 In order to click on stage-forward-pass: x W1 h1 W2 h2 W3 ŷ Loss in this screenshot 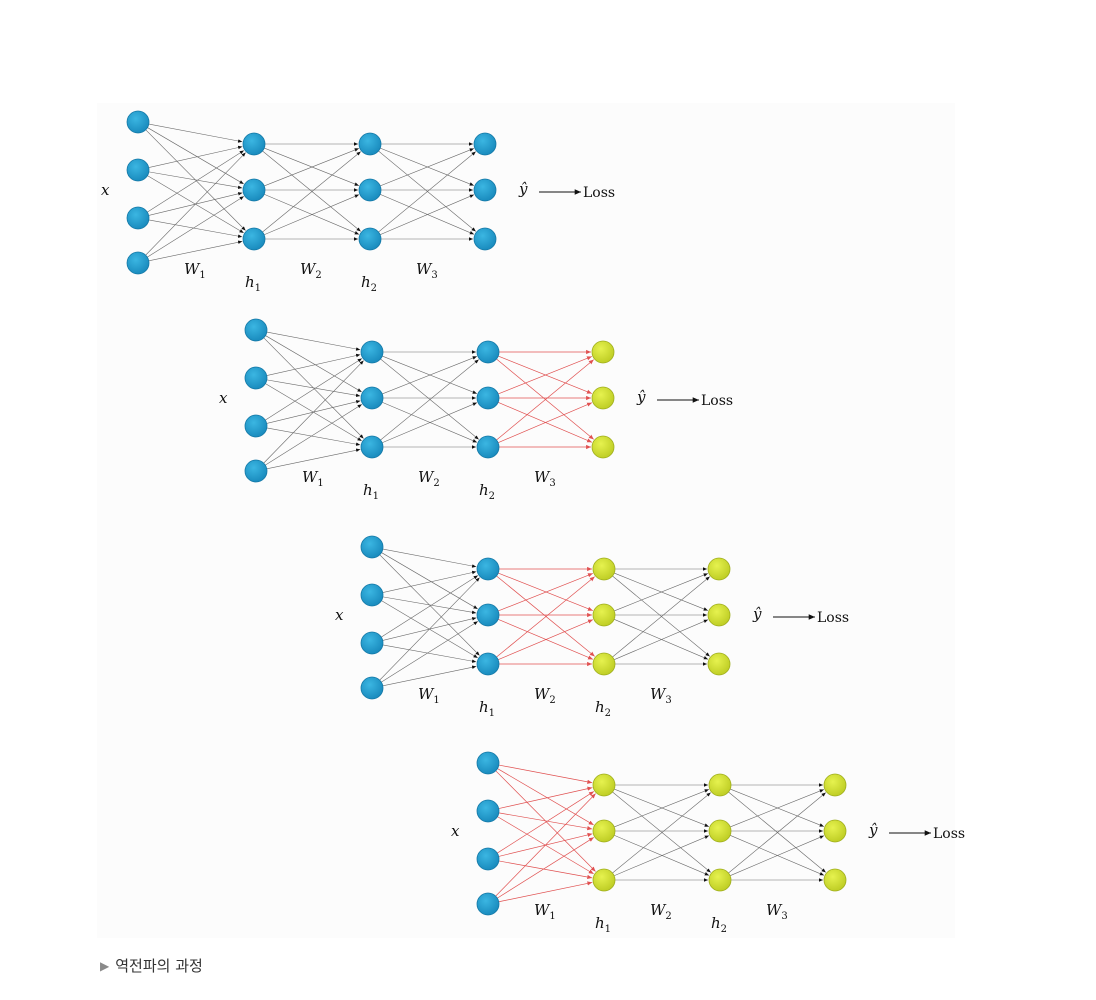, I will do `click(358, 202)`.